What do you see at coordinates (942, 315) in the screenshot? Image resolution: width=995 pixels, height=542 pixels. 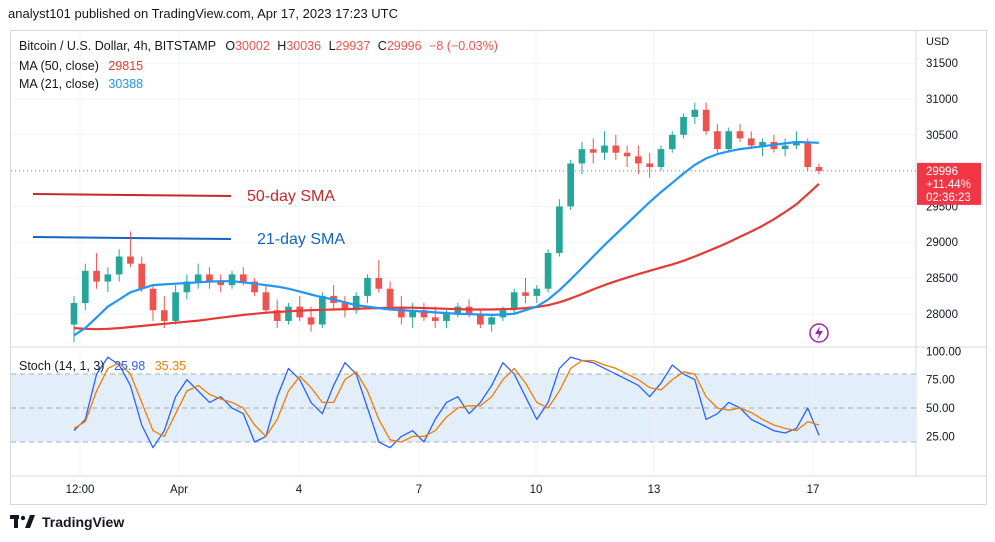 I see `price-tick-label: 28000` at bounding box center [942, 315].